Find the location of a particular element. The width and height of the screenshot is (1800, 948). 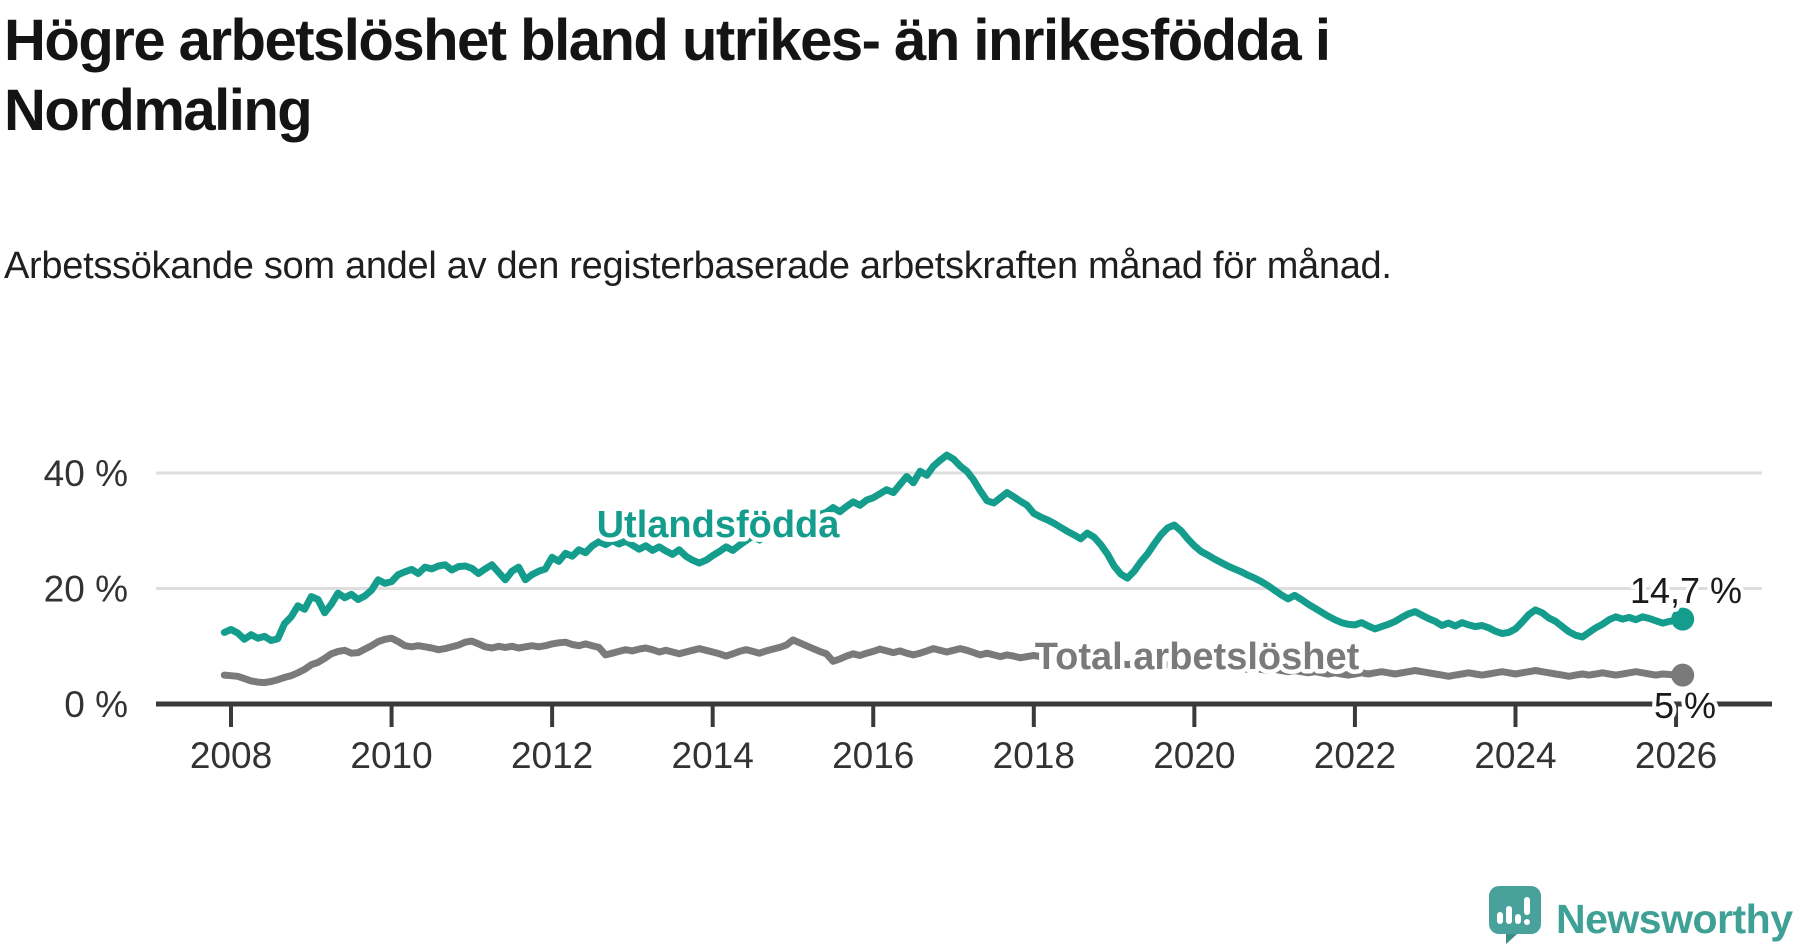

bubble-fold-shade is located at coordinates (1511, 939).